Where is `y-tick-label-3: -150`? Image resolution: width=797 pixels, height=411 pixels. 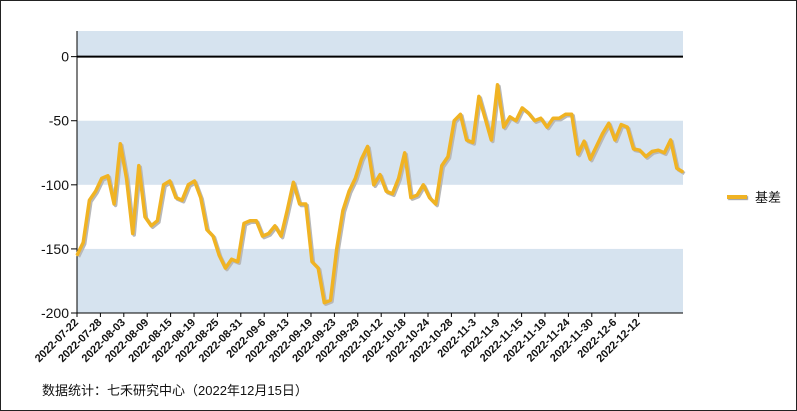
y-tick-label-3: -150 is located at coordinates (55, 249).